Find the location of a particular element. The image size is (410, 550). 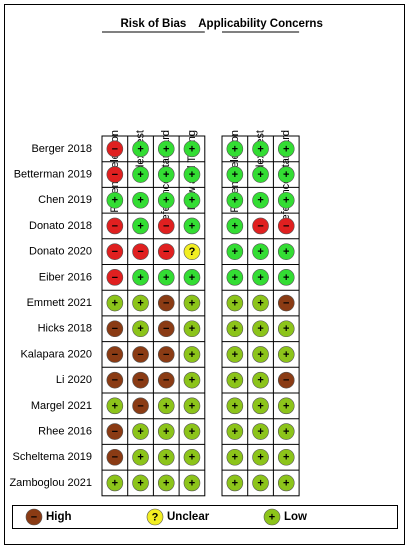

study-name: Kalapara 2020 is located at coordinates (56, 354).